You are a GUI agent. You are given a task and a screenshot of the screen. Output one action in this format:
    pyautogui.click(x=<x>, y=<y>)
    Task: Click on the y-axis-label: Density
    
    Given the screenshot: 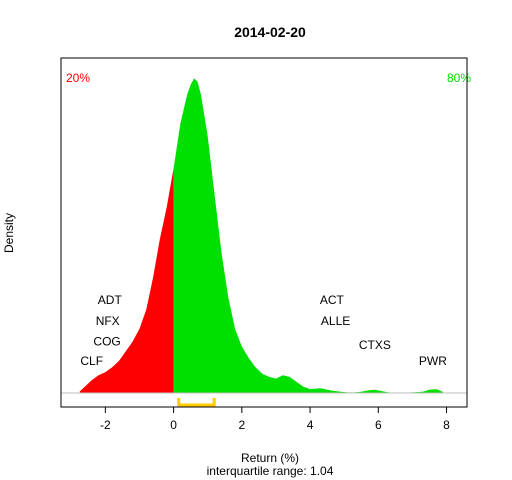 What is the action you would take?
    pyautogui.click(x=9, y=233)
    